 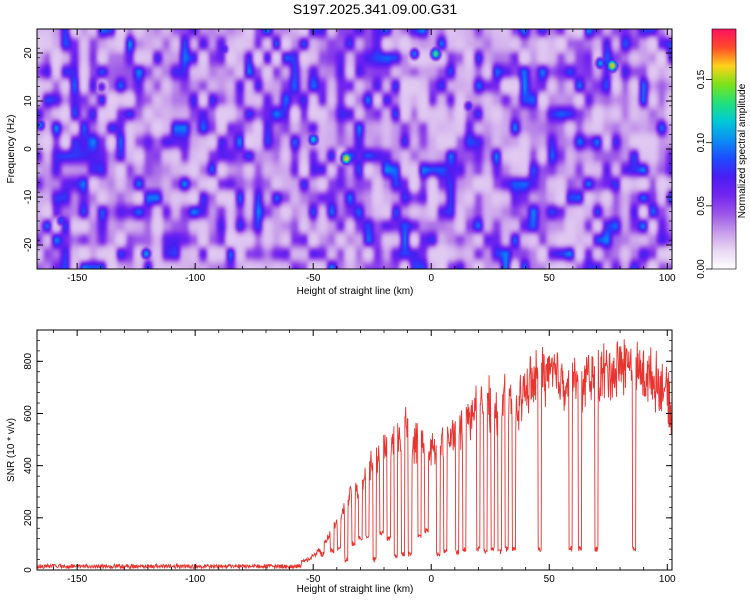 I want to click on snr-x-tick-label: 50, so click(x=550, y=579).